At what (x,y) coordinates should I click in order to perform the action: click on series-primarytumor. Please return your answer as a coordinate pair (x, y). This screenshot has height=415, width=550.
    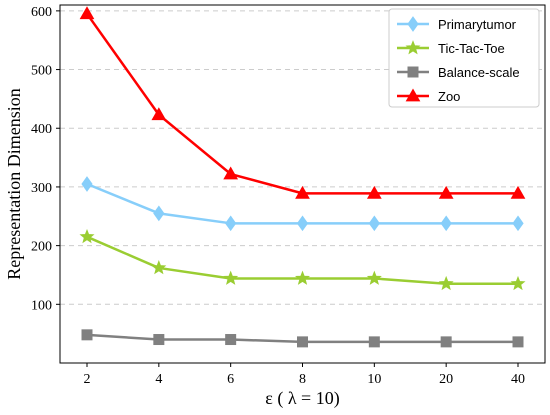
    Looking at the image, I should click on (302, 204).